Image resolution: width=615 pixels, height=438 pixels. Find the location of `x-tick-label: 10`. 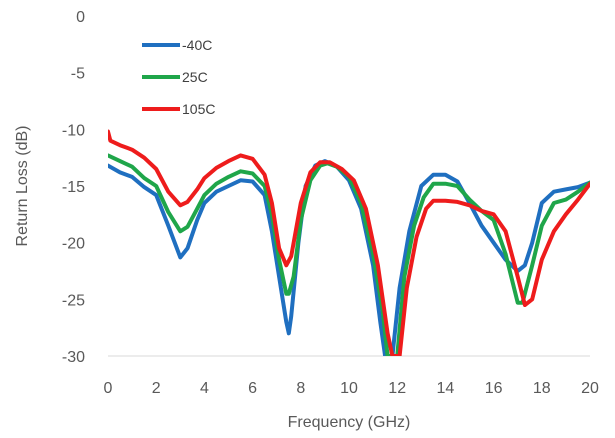

x-tick-label: 10 is located at coordinates (349, 388).